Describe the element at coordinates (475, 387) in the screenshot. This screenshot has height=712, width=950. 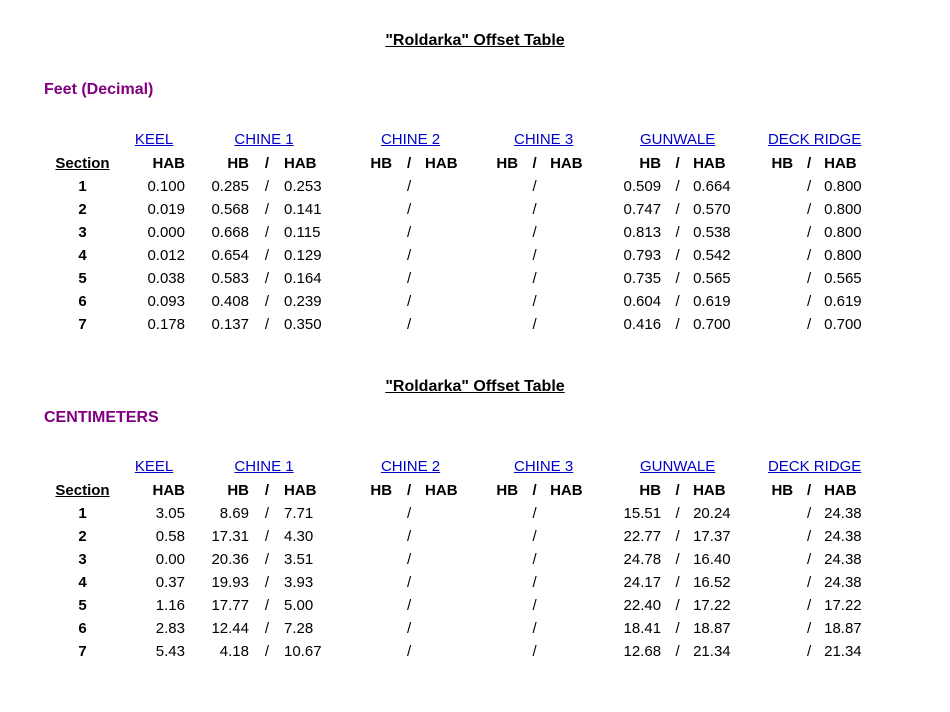
I see `page-title-2: "Roldarka" Offset Table` at that location.